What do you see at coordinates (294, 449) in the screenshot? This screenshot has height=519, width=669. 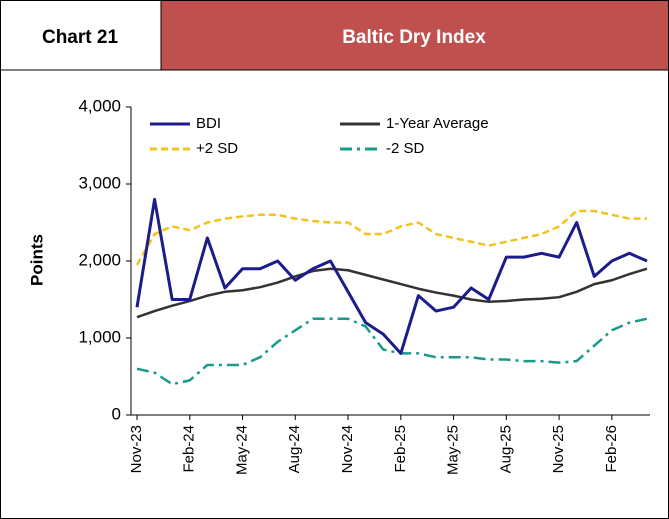 I see `x-tick-label: Aug-24` at bounding box center [294, 449].